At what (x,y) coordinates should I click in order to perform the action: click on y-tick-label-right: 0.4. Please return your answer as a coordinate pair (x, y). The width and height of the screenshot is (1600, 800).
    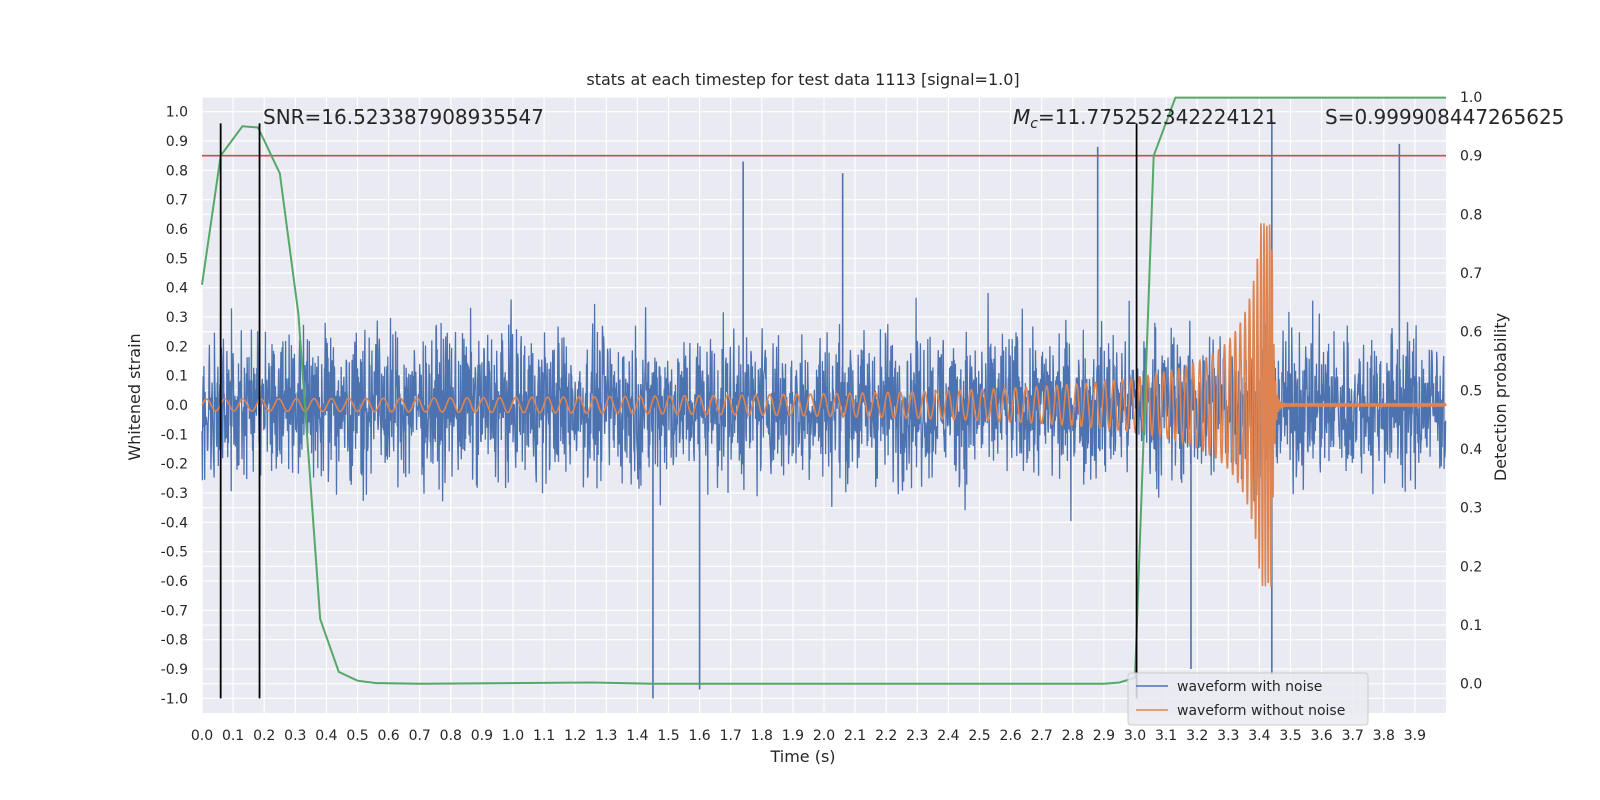
    Looking at the image, I should click on (1471, 450).